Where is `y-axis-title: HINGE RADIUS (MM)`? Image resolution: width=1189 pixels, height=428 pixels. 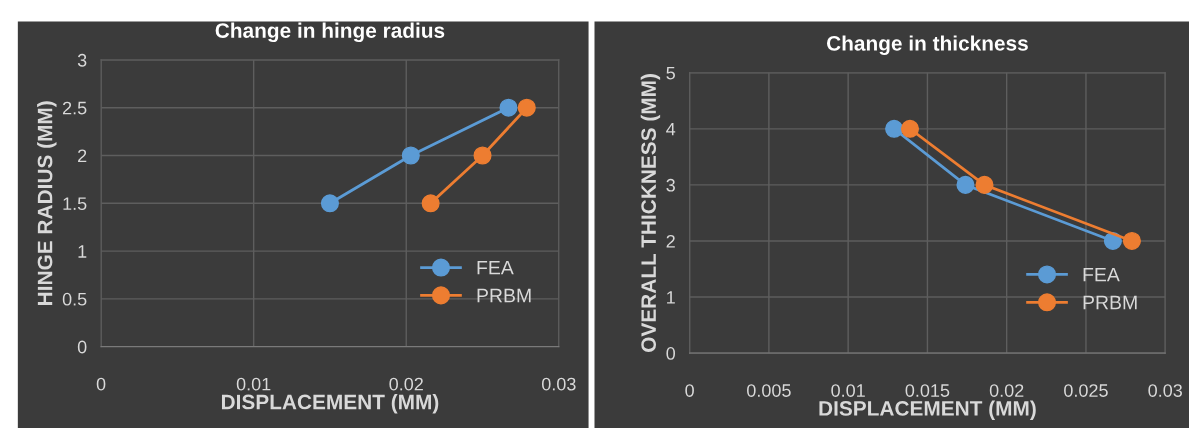
y-axis-title: HINGE RADIUS (MM) is located at coordinates (47, 203).